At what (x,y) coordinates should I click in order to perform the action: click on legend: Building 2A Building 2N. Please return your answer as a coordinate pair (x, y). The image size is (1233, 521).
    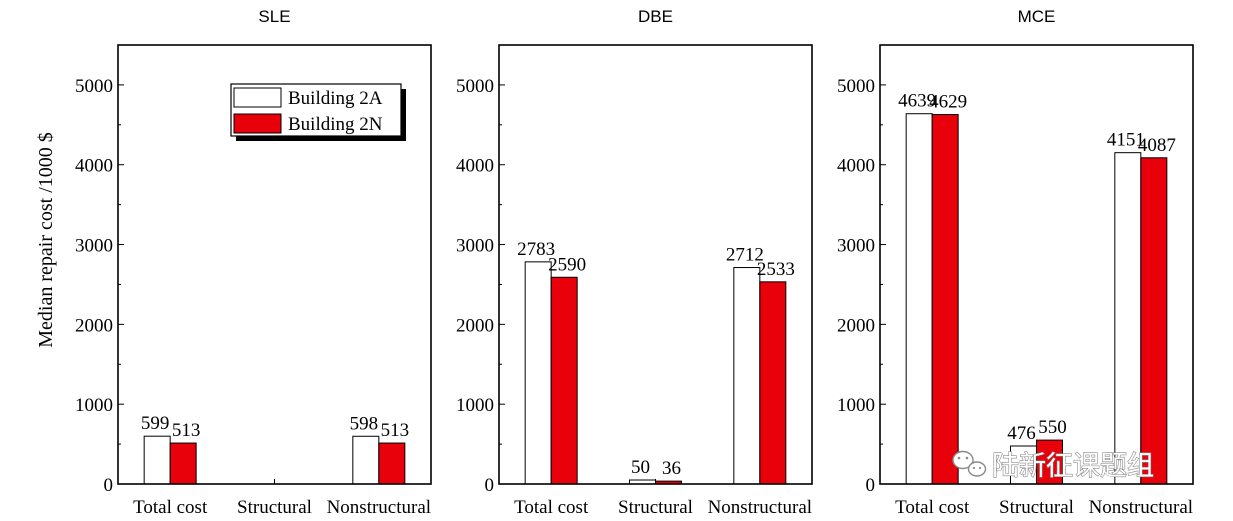
    Looking at the image, I should click on (318, 112).